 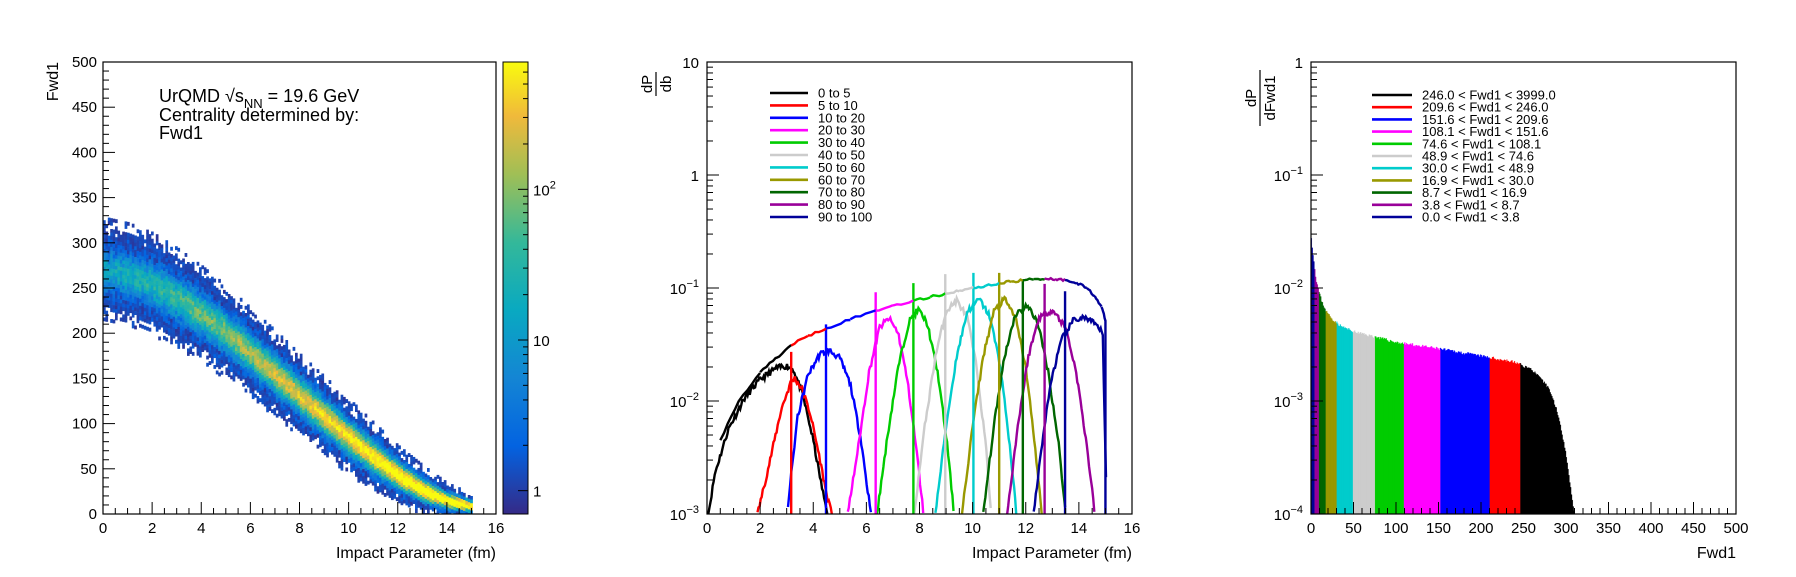 What do you see at coordinates (1478, 156) in the screenshot?
I see `legend-label: 48.9 < Fwd1 < 74.6` at bounding box center [1478, 156].